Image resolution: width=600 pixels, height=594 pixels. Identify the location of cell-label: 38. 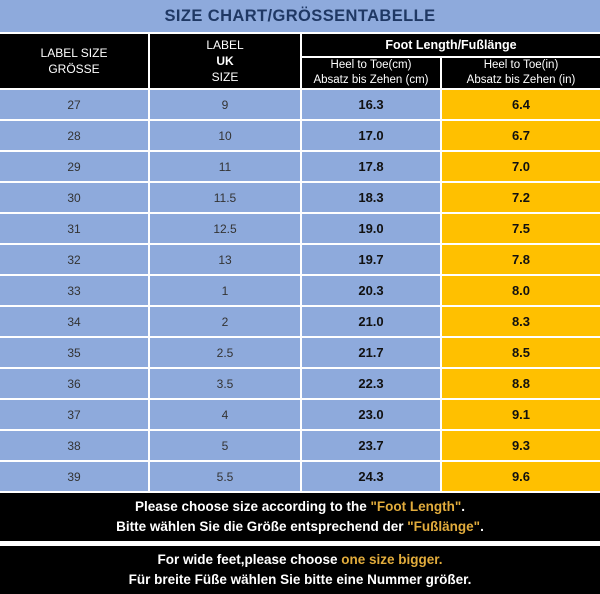
(74, 445).